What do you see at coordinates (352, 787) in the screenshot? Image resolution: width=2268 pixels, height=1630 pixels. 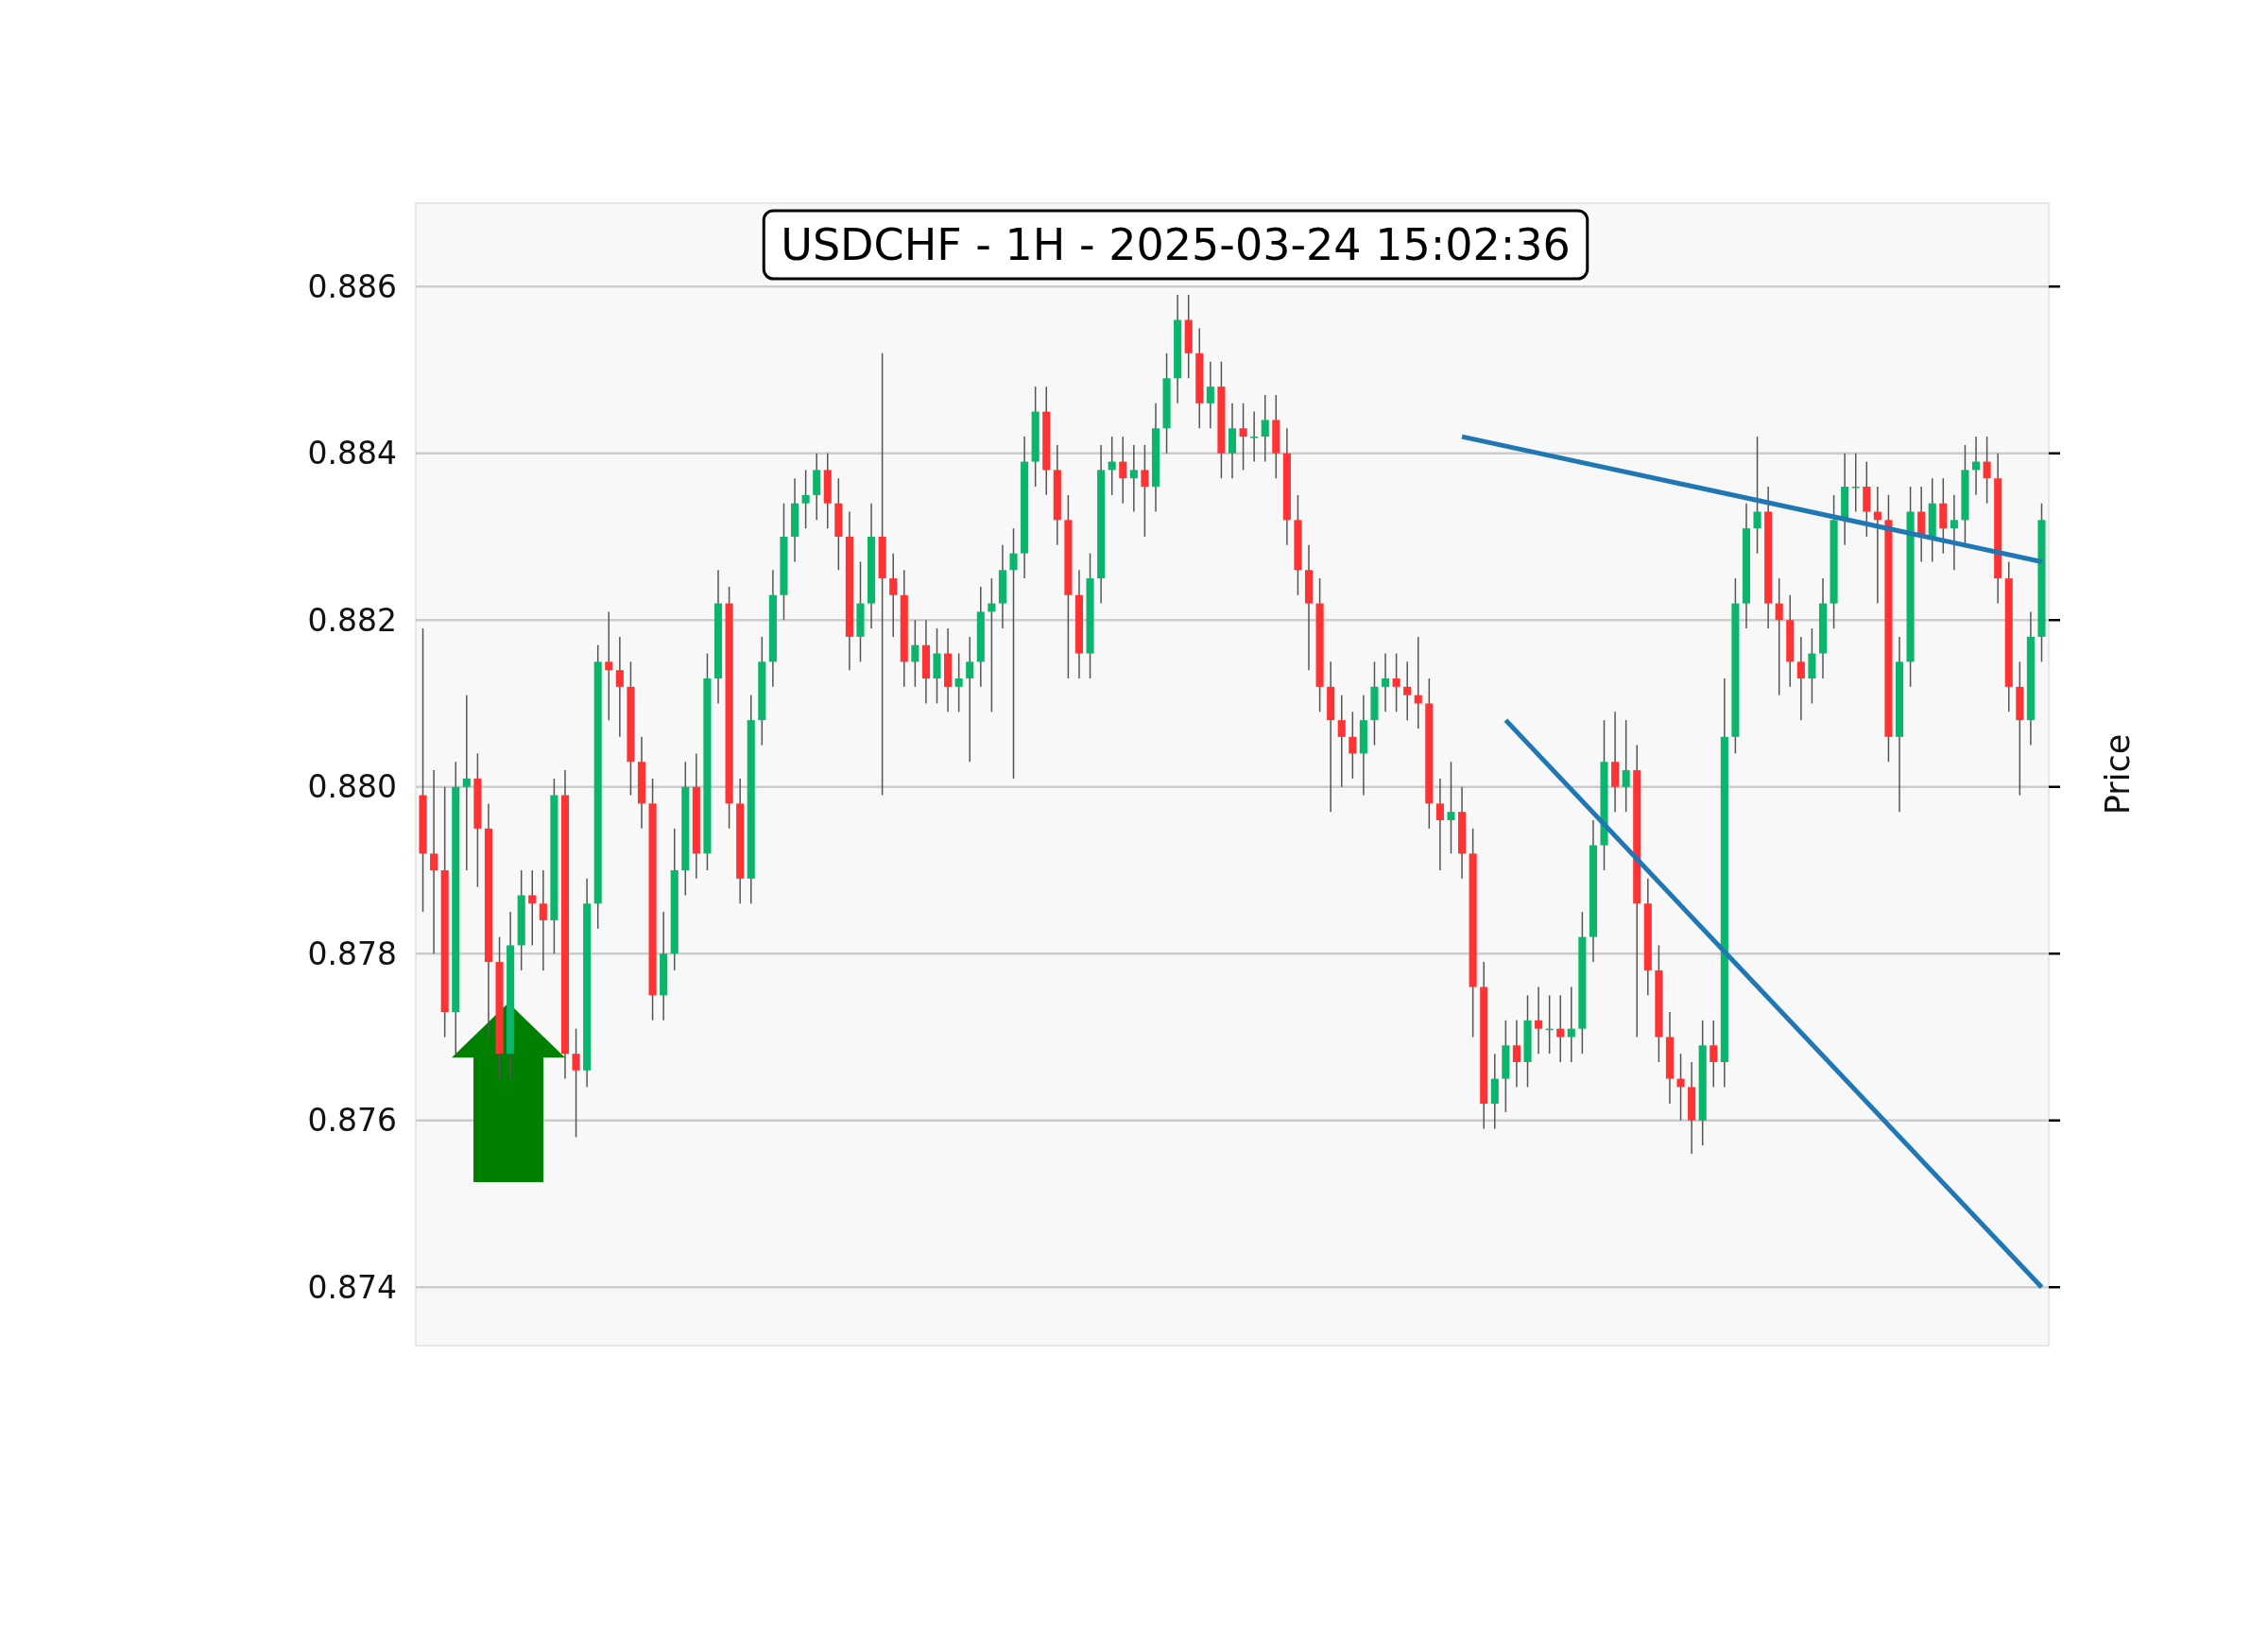 I see `y-tick-label: 0.880` at bounding box center [352, 787].